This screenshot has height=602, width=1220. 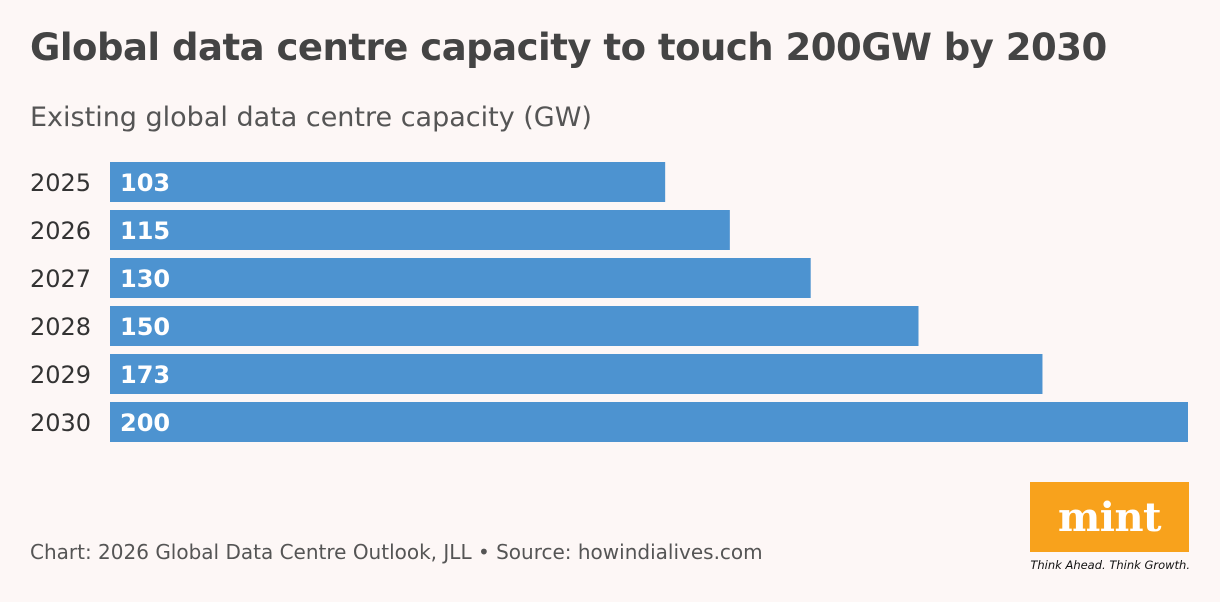 I want to click on category-label-2026: 2026, so click(x=60, y=231).